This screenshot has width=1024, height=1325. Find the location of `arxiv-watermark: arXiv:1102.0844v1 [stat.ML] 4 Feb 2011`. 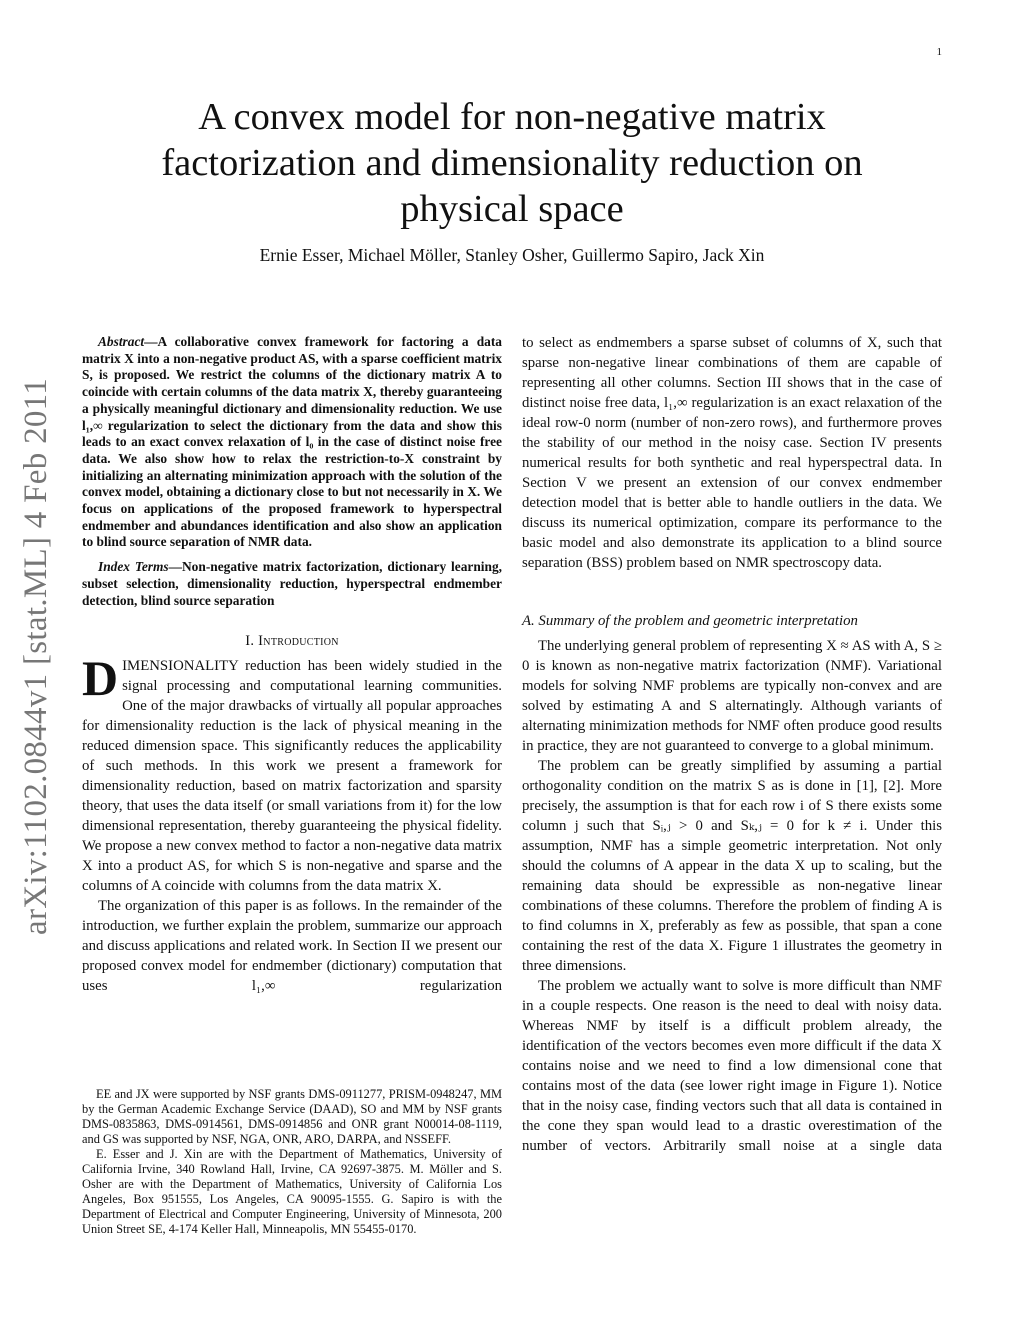

arxiv-watermark: arXiv:1102.0844v1 [stat.ML] 4 Feb 2011 is located at coordinates (36, 656).